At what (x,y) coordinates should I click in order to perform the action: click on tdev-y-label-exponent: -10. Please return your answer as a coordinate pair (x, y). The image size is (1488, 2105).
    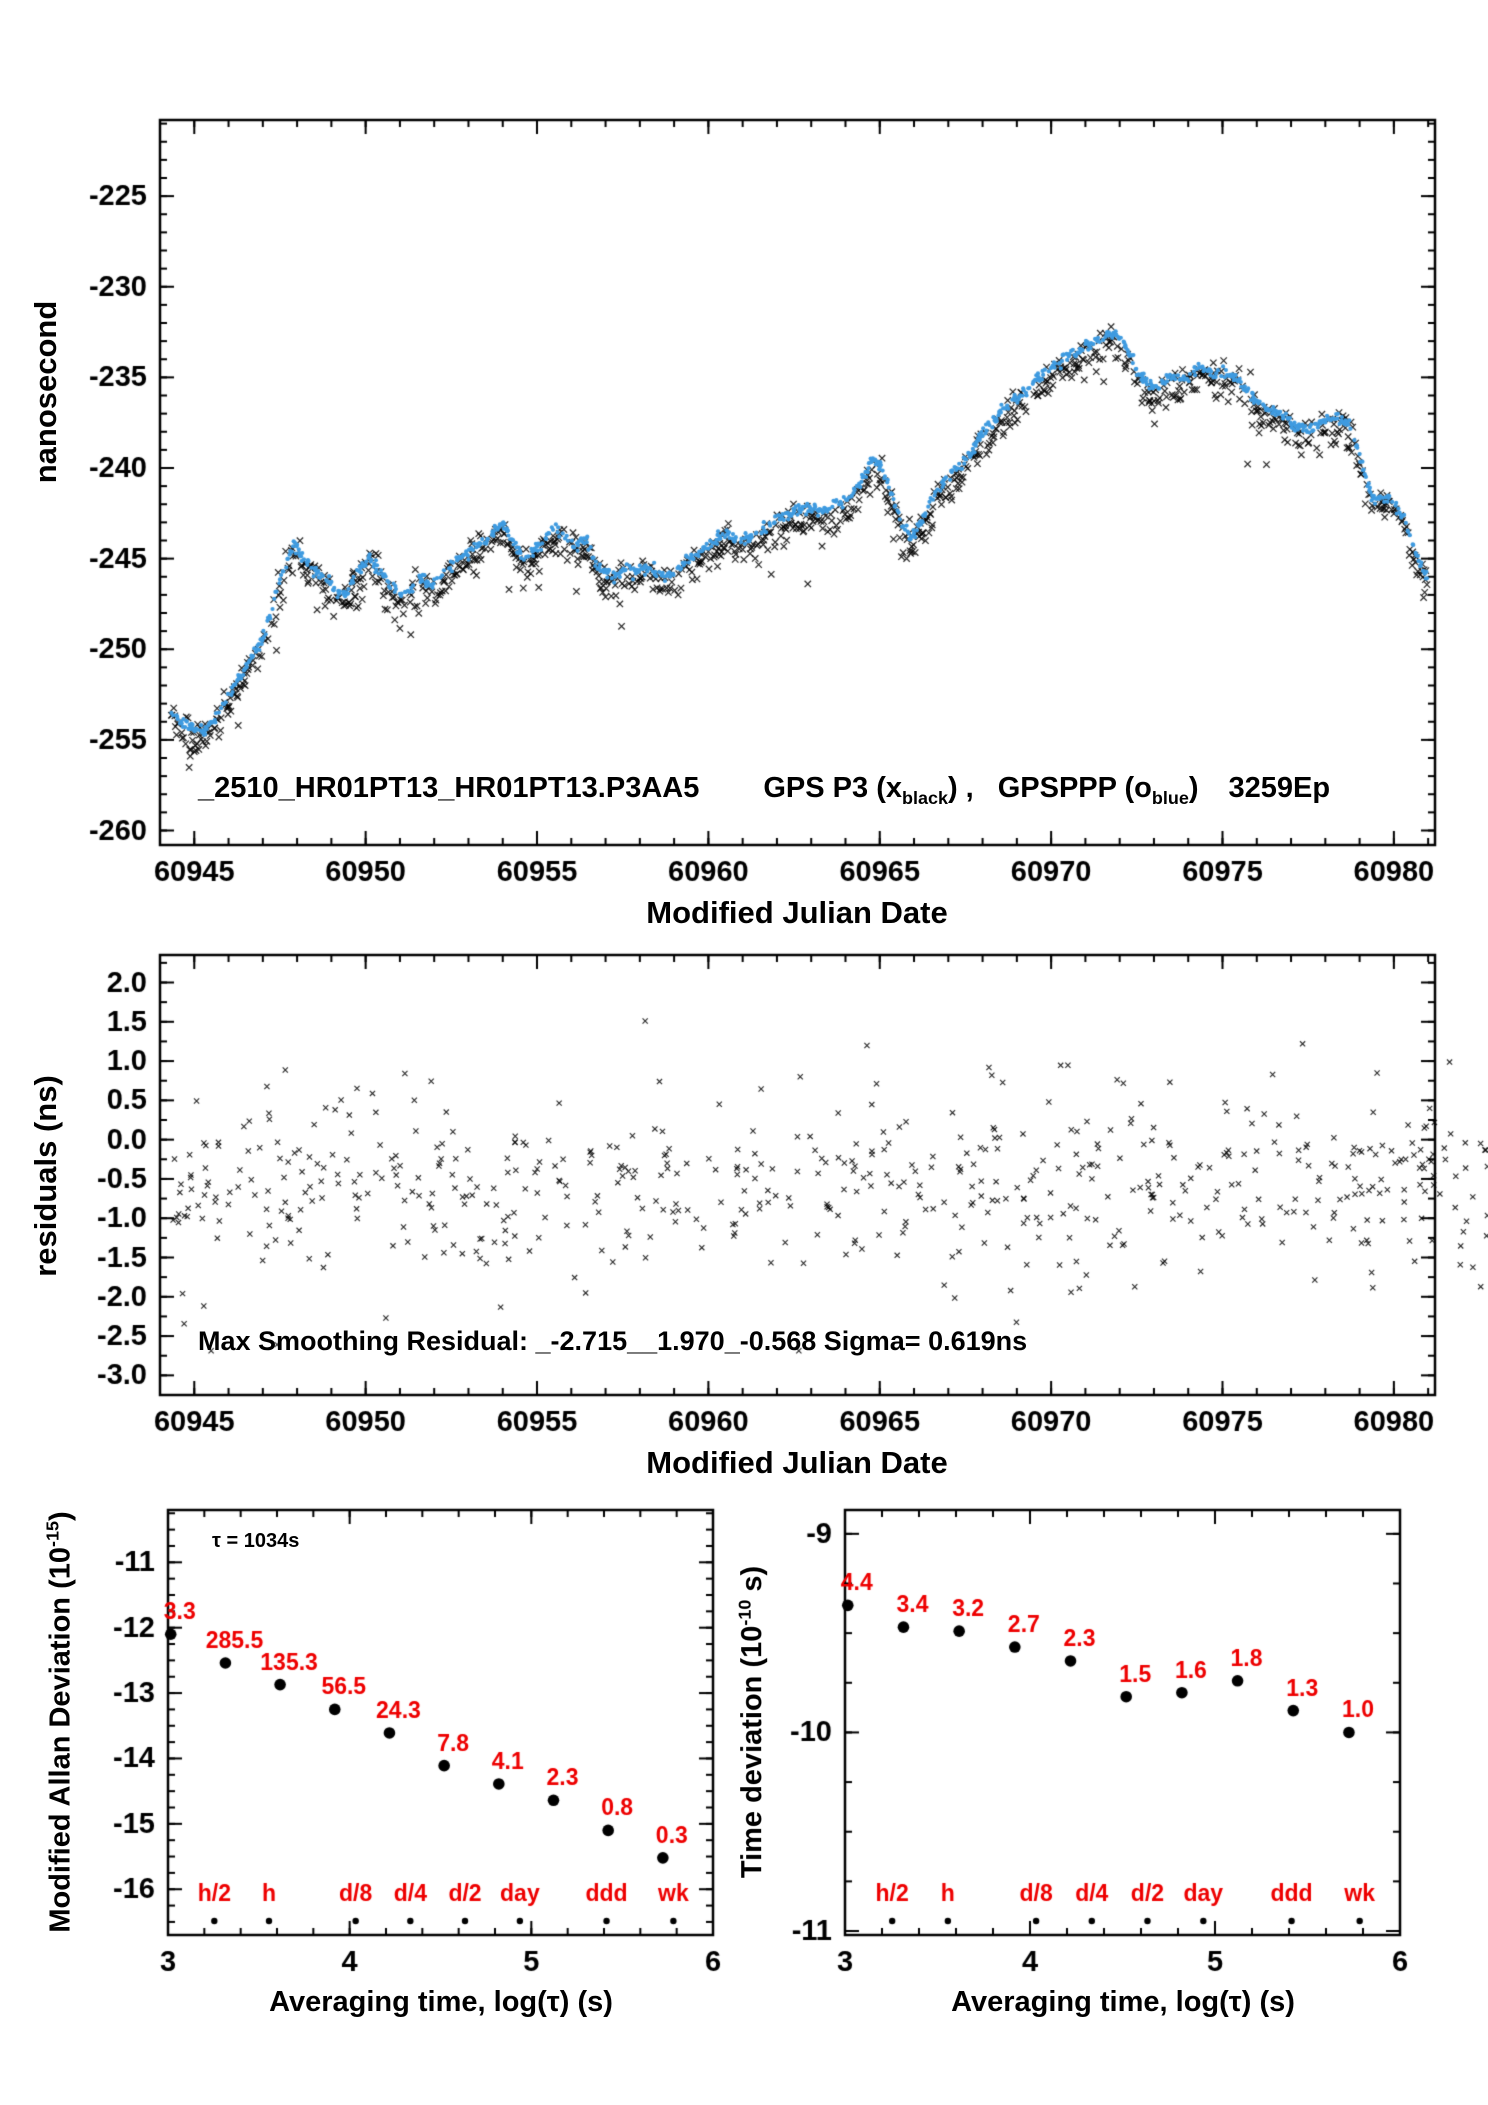
    Looking at the image, I should click on (744, 1612).